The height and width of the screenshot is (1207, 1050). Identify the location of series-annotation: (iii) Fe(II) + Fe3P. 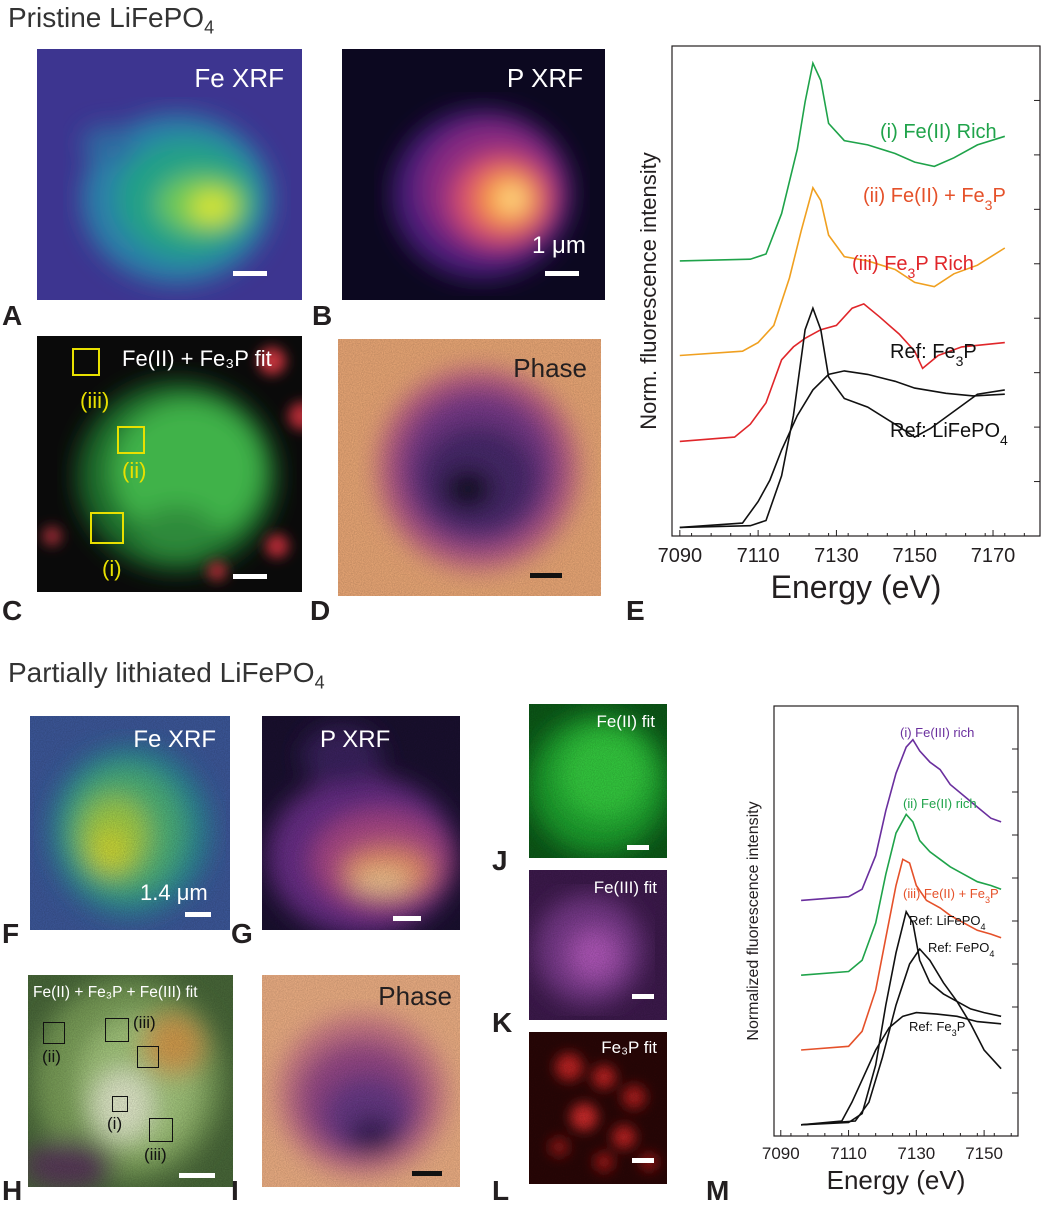
(951, 895).